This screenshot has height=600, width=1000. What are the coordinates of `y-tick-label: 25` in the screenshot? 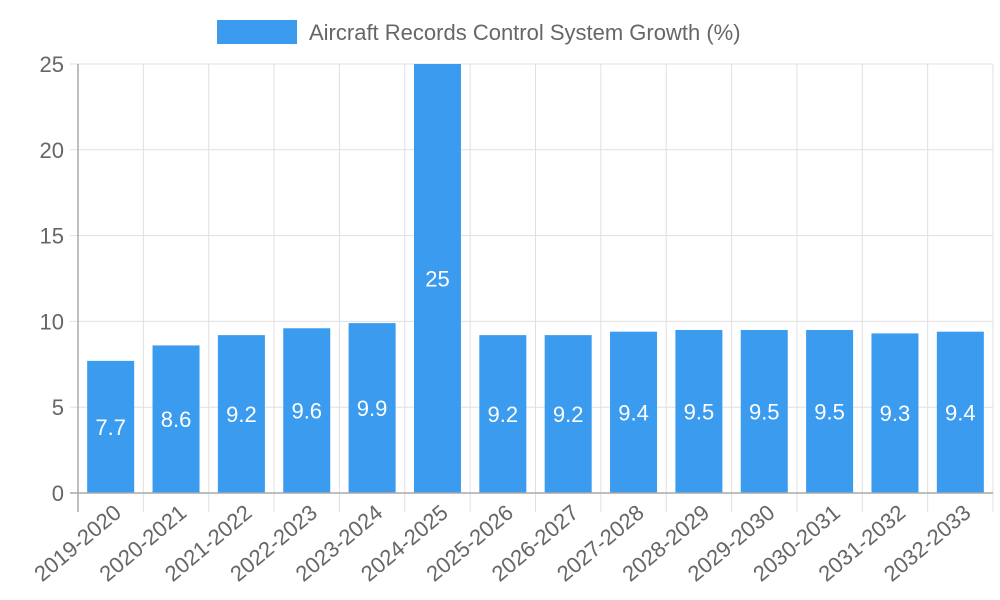 It's located at (52, 64).